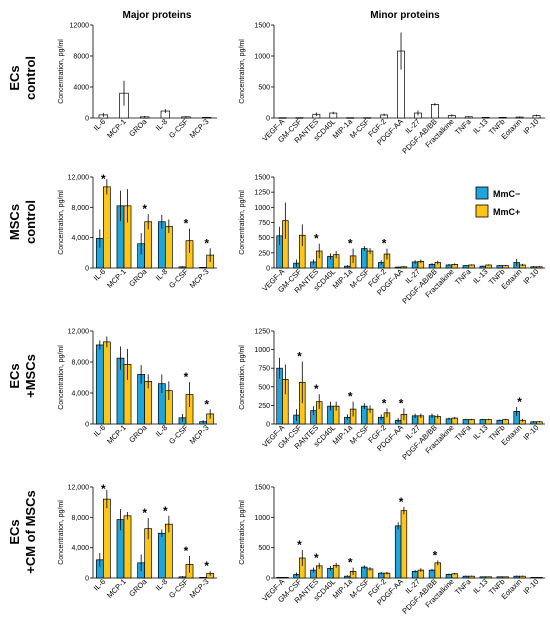 This screenshot has width=550, height=633. Describe the element at coordinates (482, 211) in the screenshot. I see `legend-swatch-mmc-plus` at that location.